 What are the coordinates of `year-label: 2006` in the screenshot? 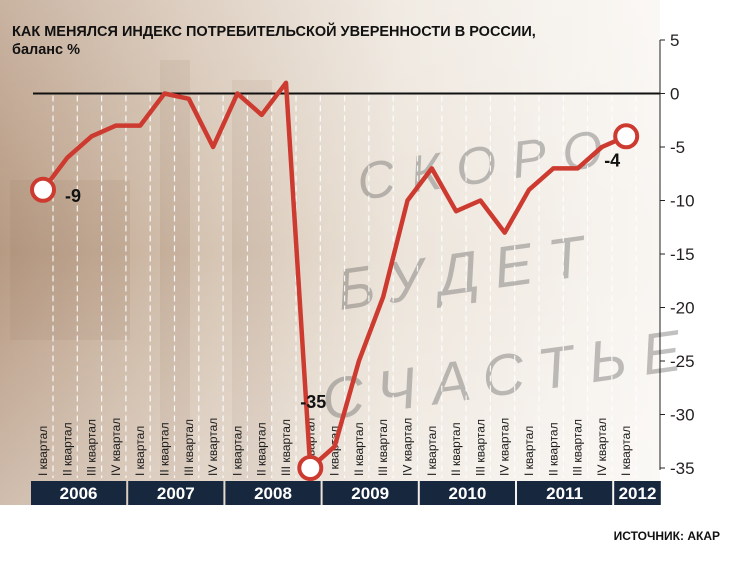 It's located at (79, 493).